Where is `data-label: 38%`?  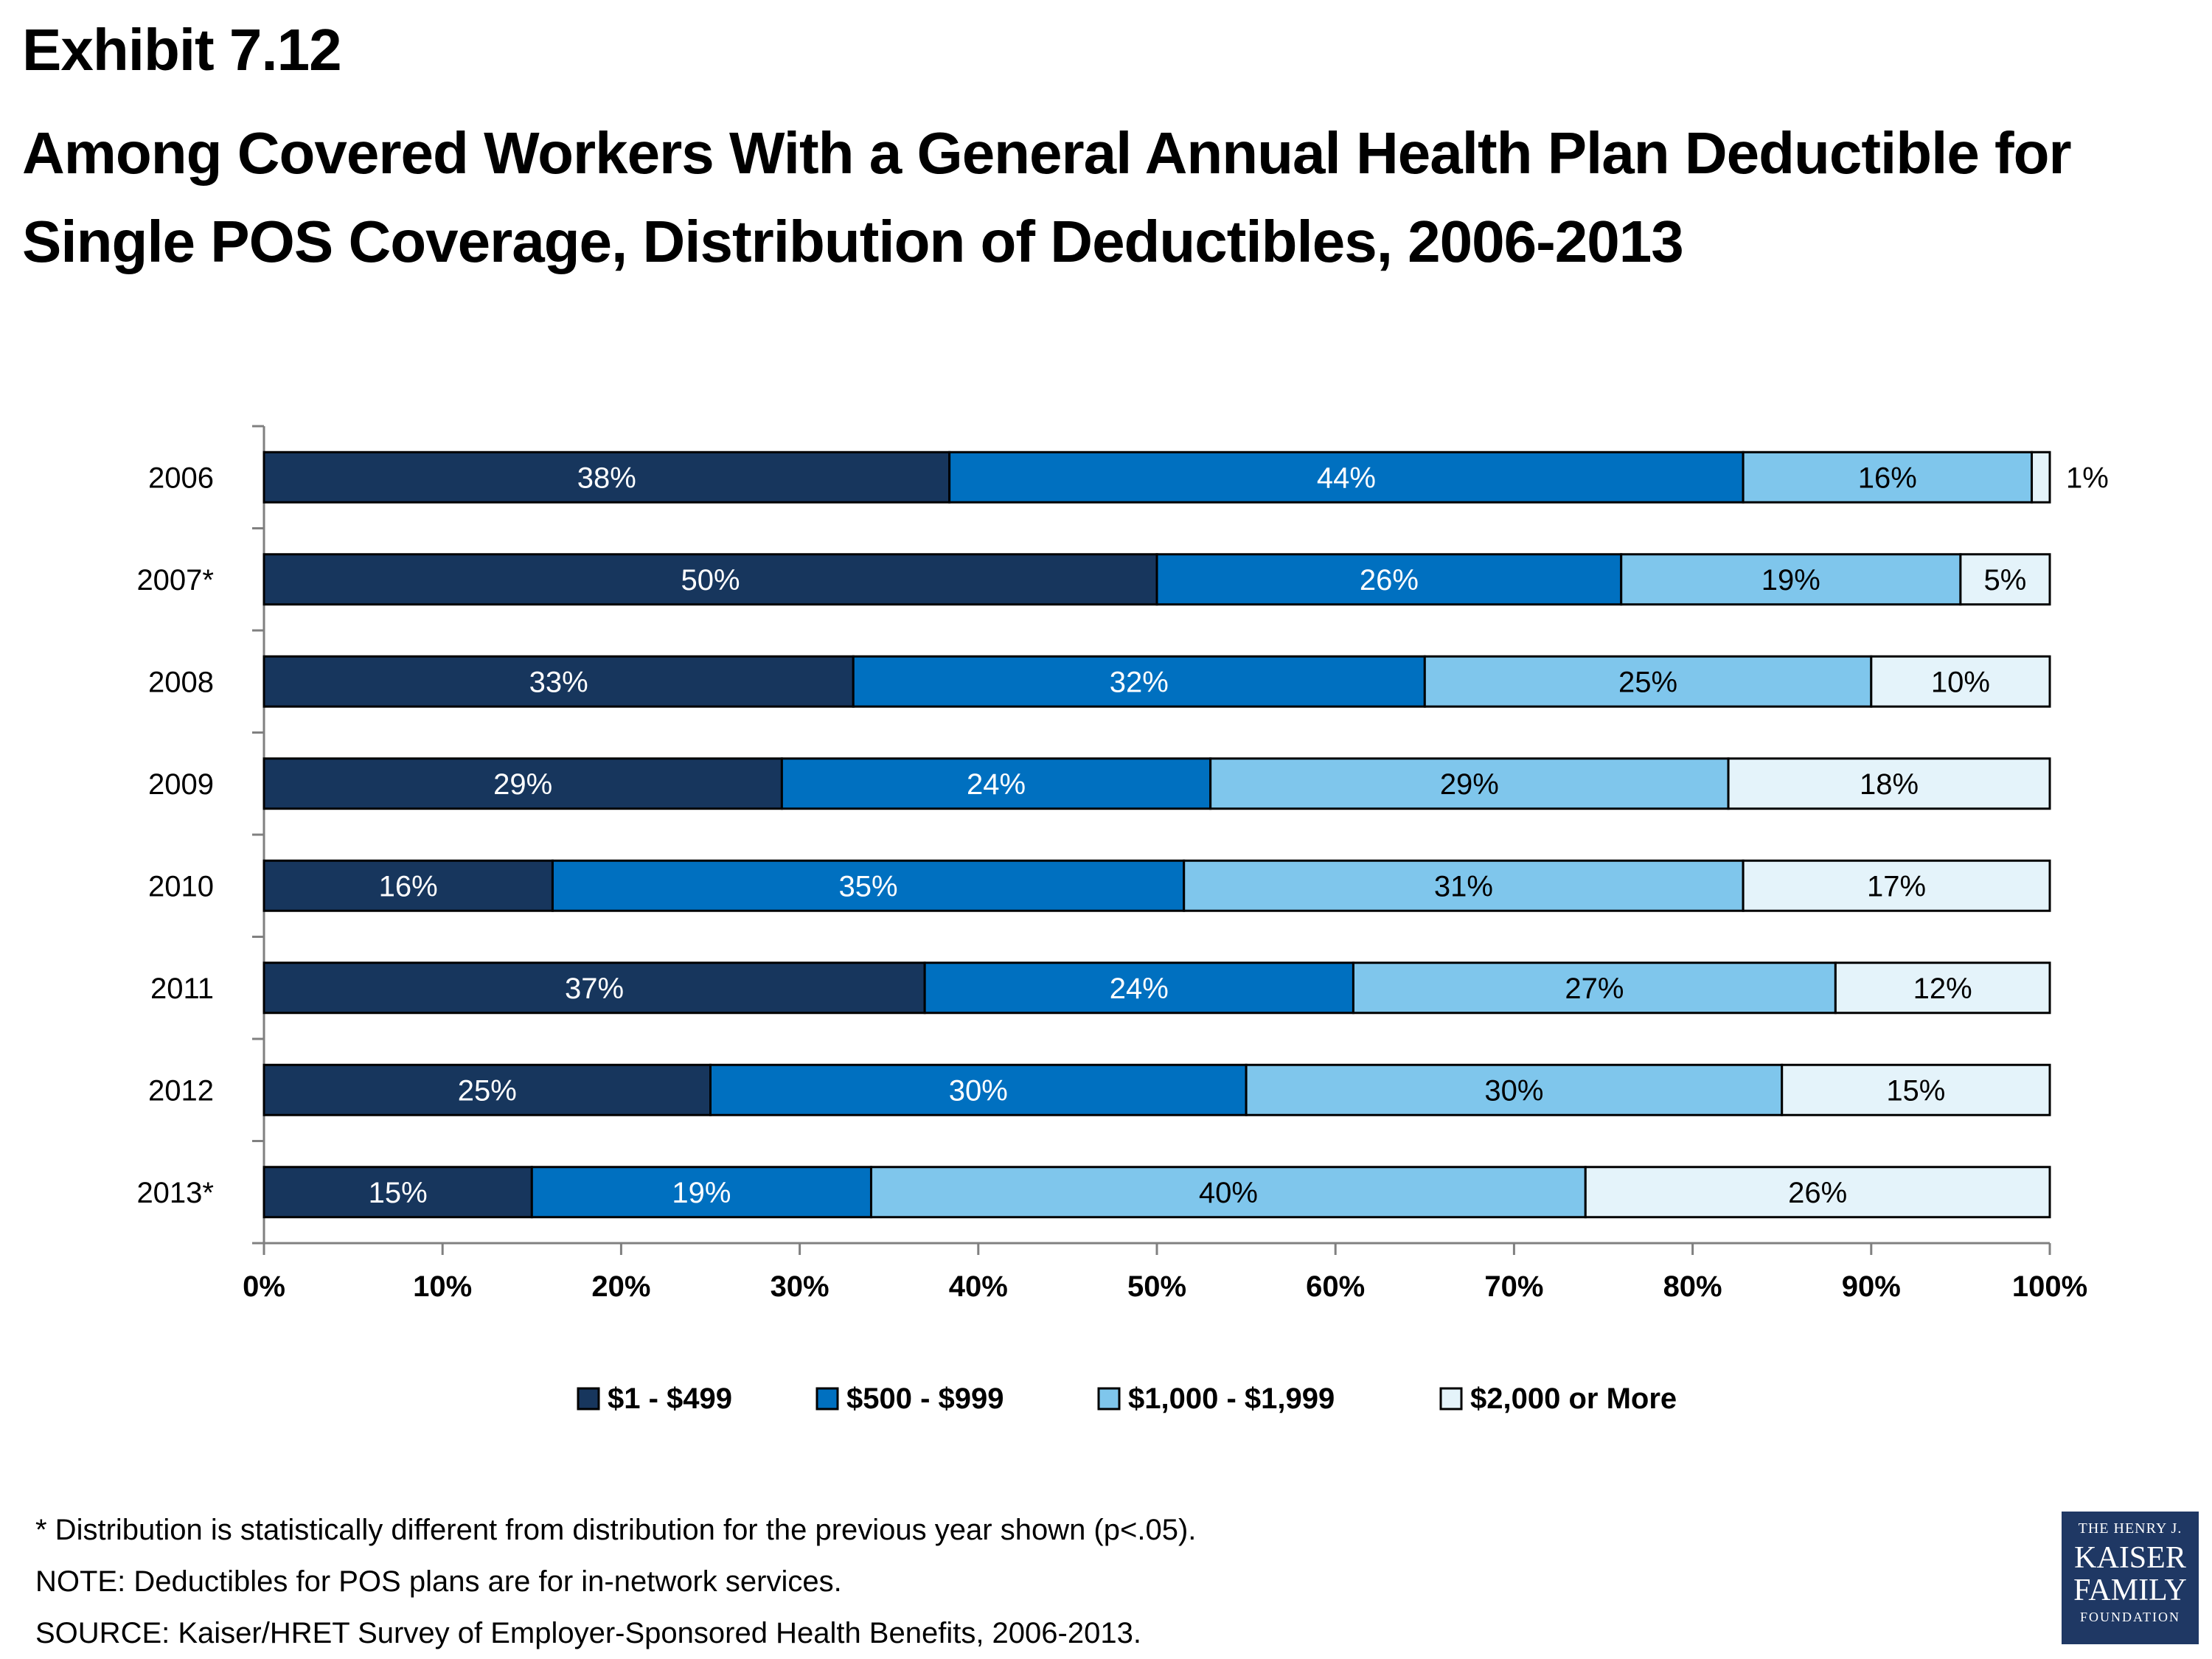 data-label: 38% is located at coordinates (606, 478).